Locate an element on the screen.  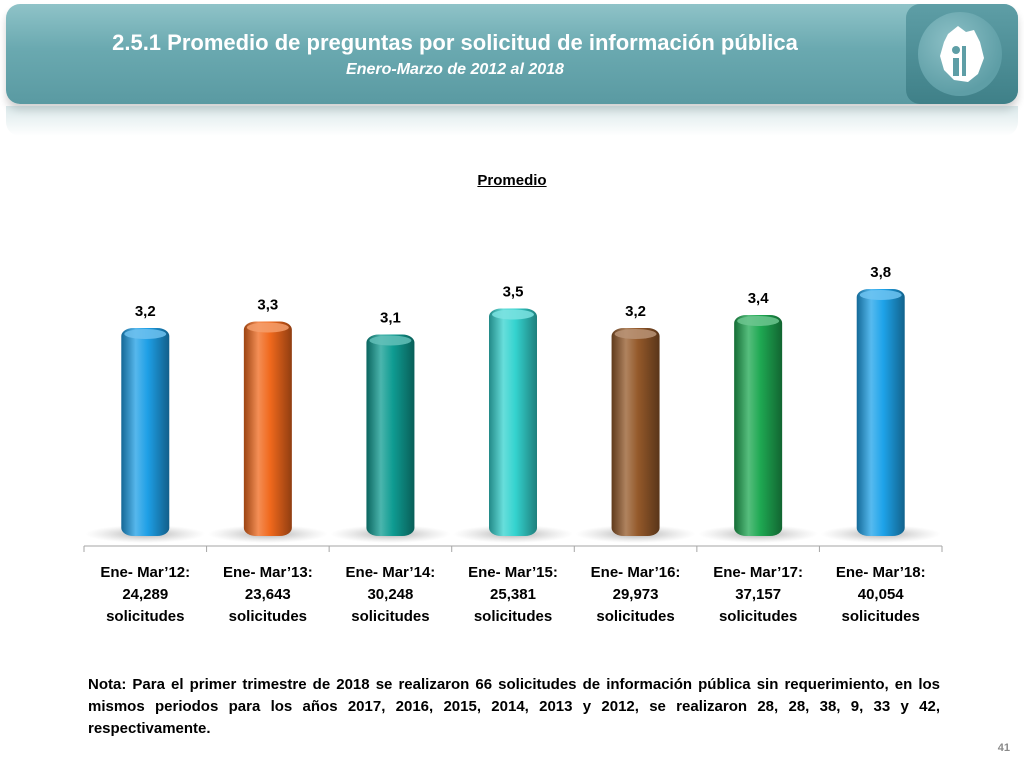
data-label: 3,4 is located at coordinates (759, 298).